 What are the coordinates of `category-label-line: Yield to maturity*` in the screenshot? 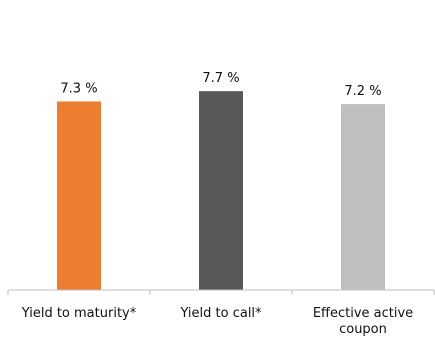 It's located at (79, 313).